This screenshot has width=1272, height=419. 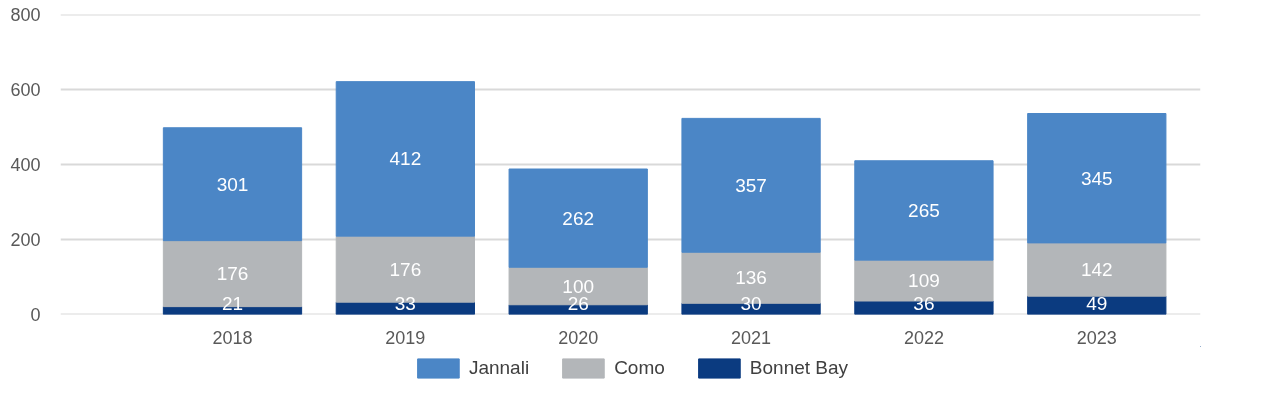 I want to click on data-label: 136, so click(x=751, y=278).